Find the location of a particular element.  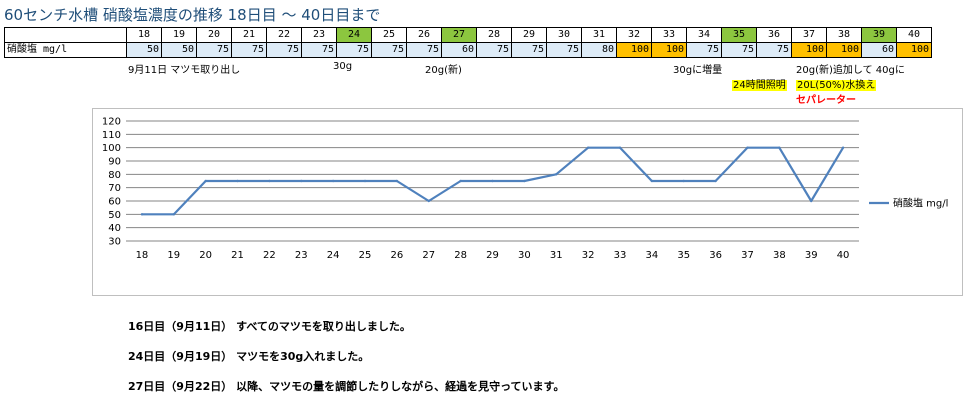

day-cell: 37 is located at coordinates (809, 35).